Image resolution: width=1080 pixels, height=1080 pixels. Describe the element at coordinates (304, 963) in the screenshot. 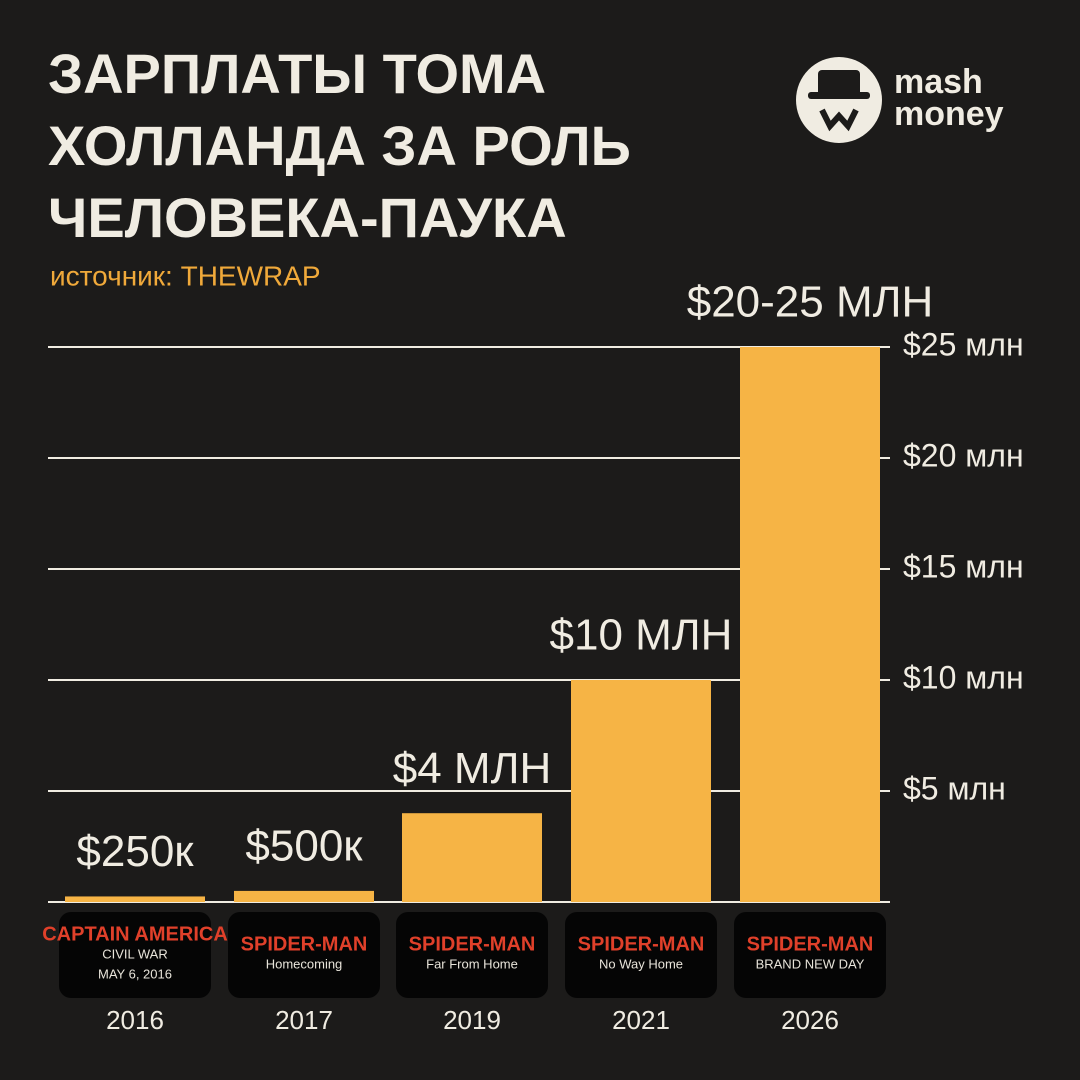

I see `poster-text: Homecoming` at that location.